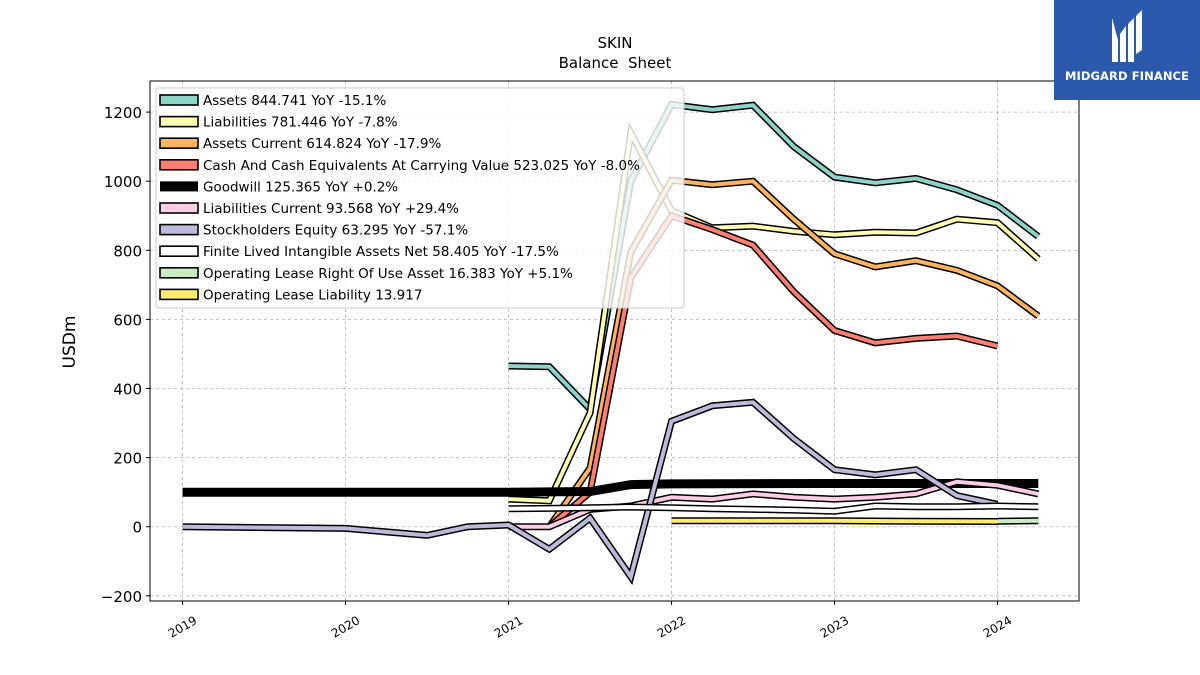 This screenshot has height=675, width=1200. What do you see at coordinates (300, 187) in the screenshot?
I see `legend-label: Goodwill 125.365 YoY +0.2%` at bounding box center [300, 187].